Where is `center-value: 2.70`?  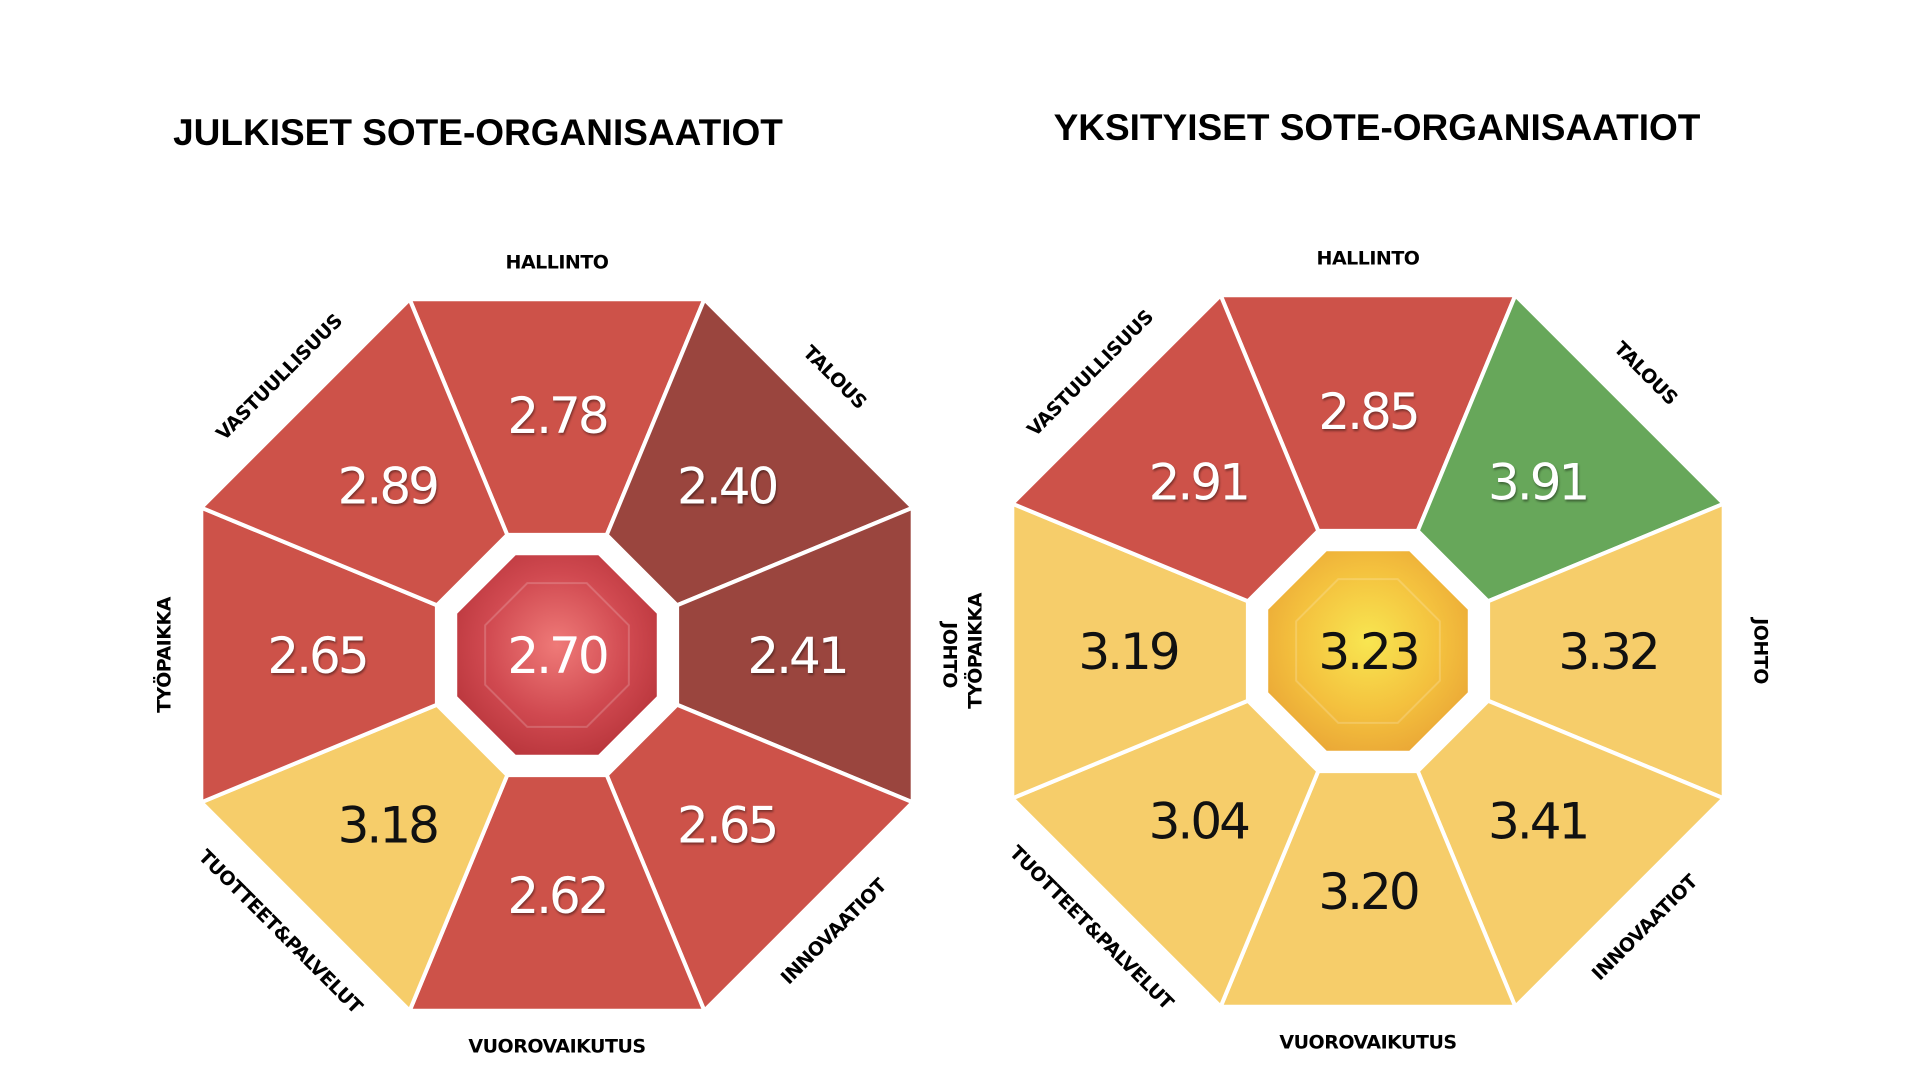 center-value: 2.70 is located at coordinates (557, 656).